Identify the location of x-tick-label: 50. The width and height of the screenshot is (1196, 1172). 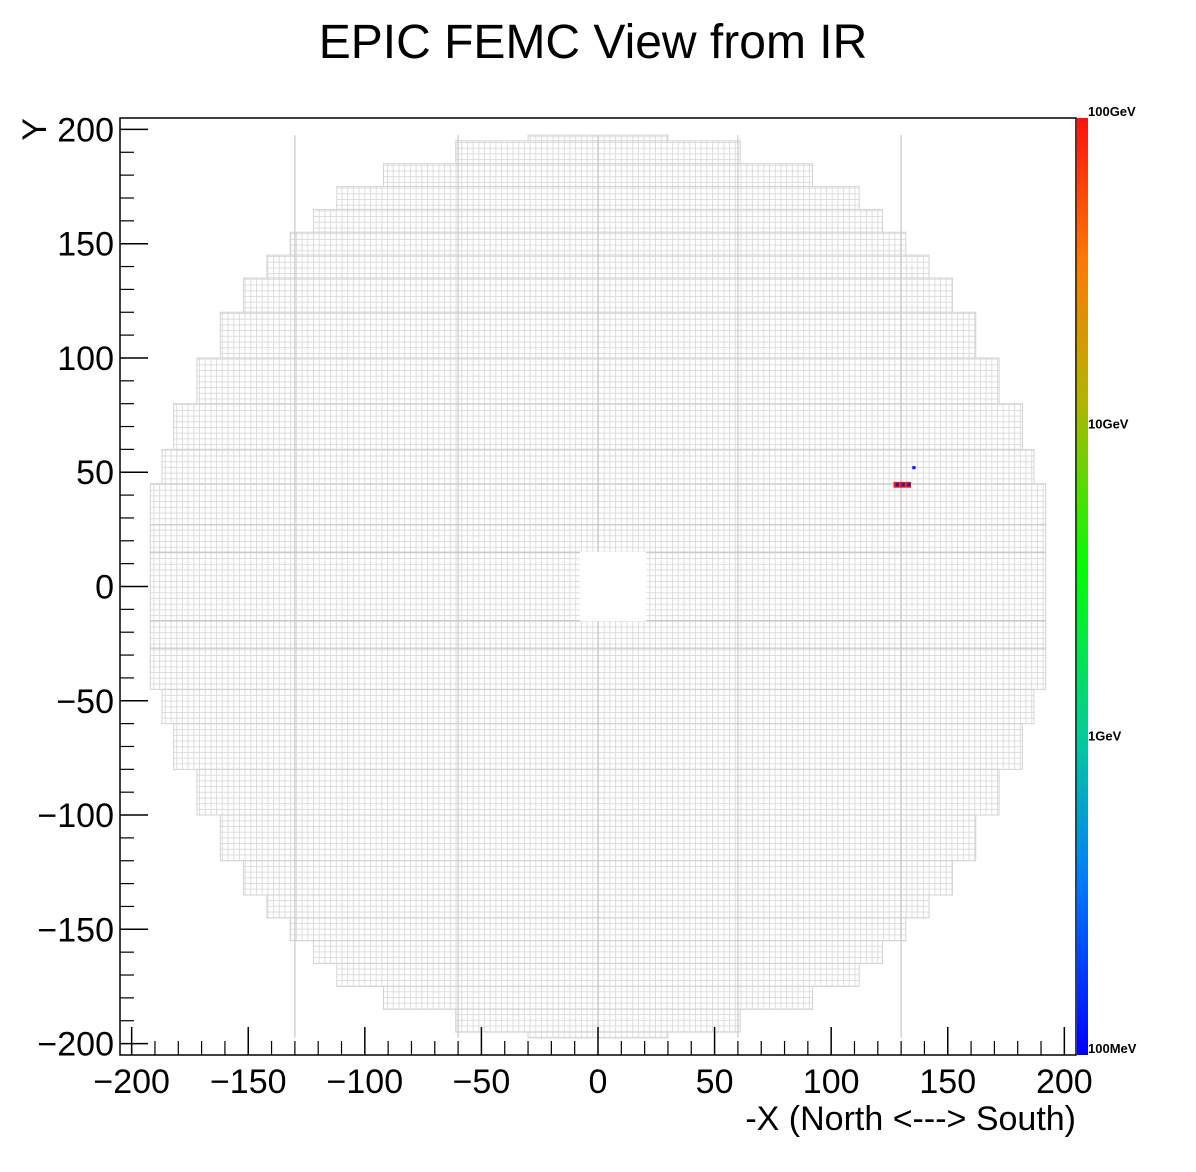
(715, 1082).